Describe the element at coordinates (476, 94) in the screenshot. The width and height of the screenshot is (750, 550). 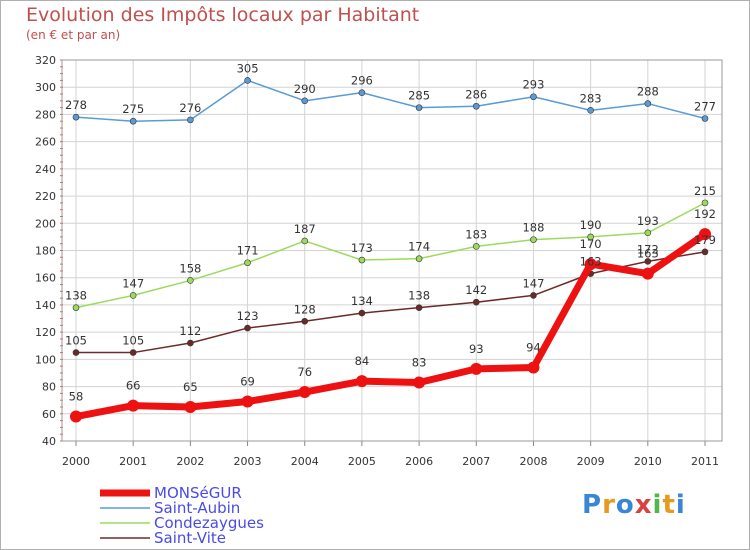
I see `data-label-saint_aubin: 286` at that location.